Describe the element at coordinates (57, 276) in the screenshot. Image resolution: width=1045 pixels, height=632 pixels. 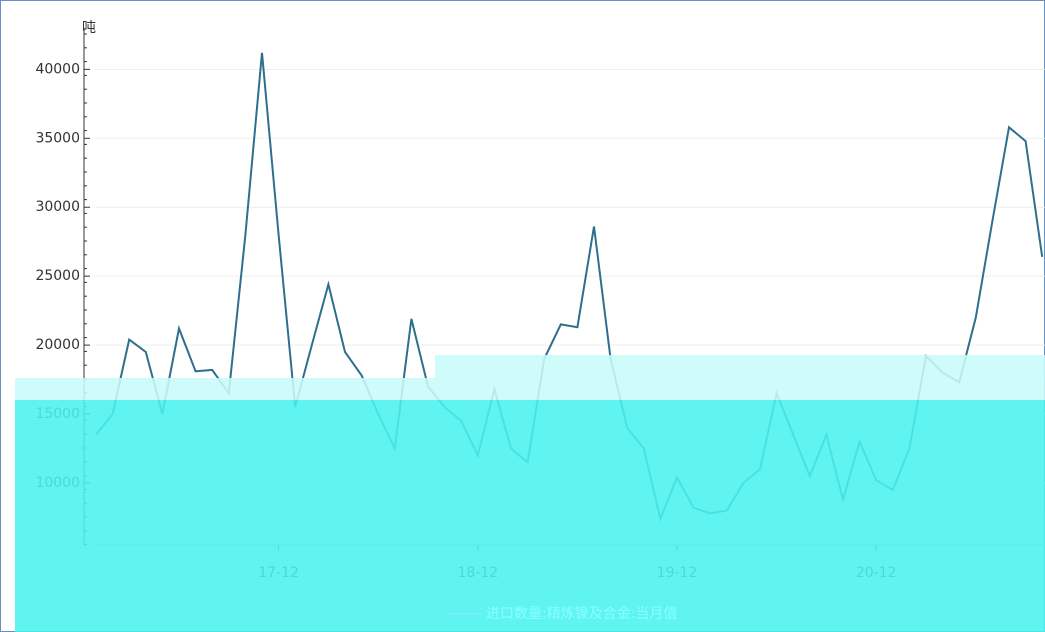
I see `y-tick-label: 25000` at that location.